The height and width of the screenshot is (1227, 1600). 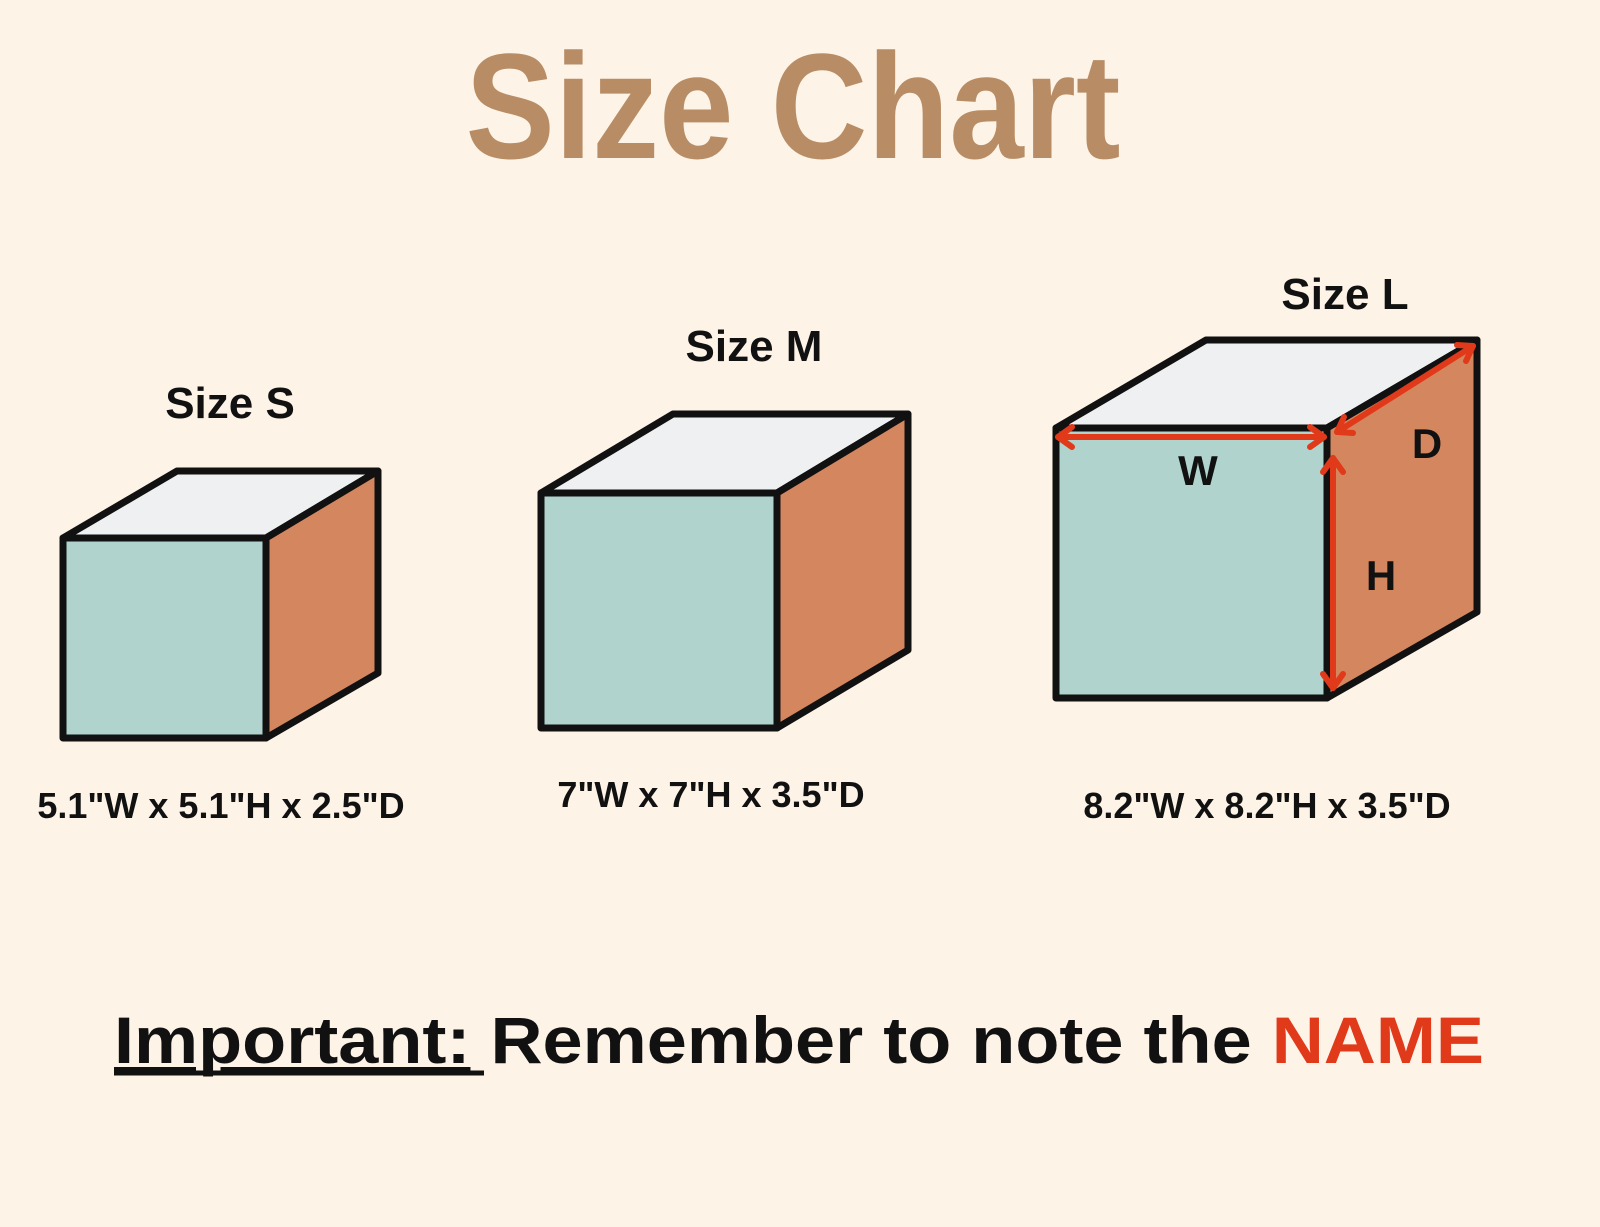 I want to click on depth-arrow-icon, so click(x=1405, y=389).